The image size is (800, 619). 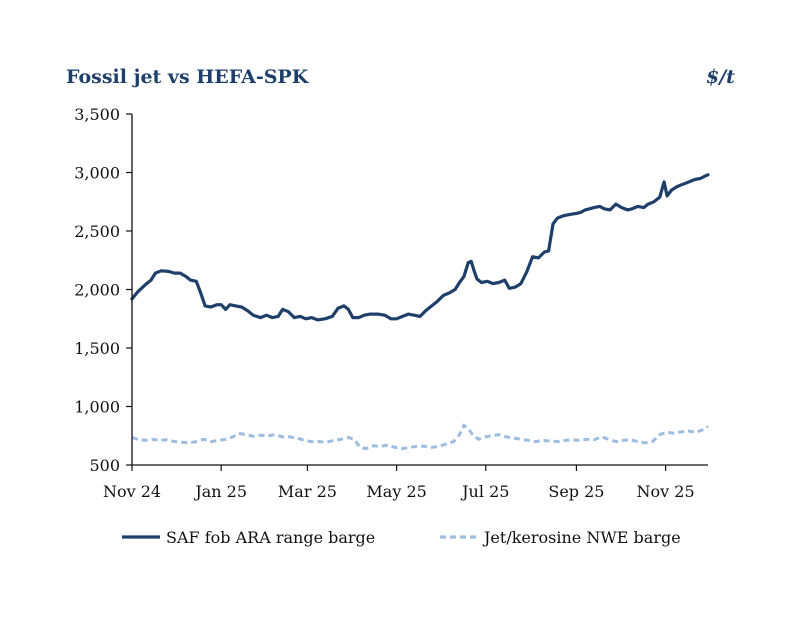 I want to click on y-axis-ticks: 500 1,000 1,500 2,000 2,500 3,000 3,500, so click(x=103, y=290).